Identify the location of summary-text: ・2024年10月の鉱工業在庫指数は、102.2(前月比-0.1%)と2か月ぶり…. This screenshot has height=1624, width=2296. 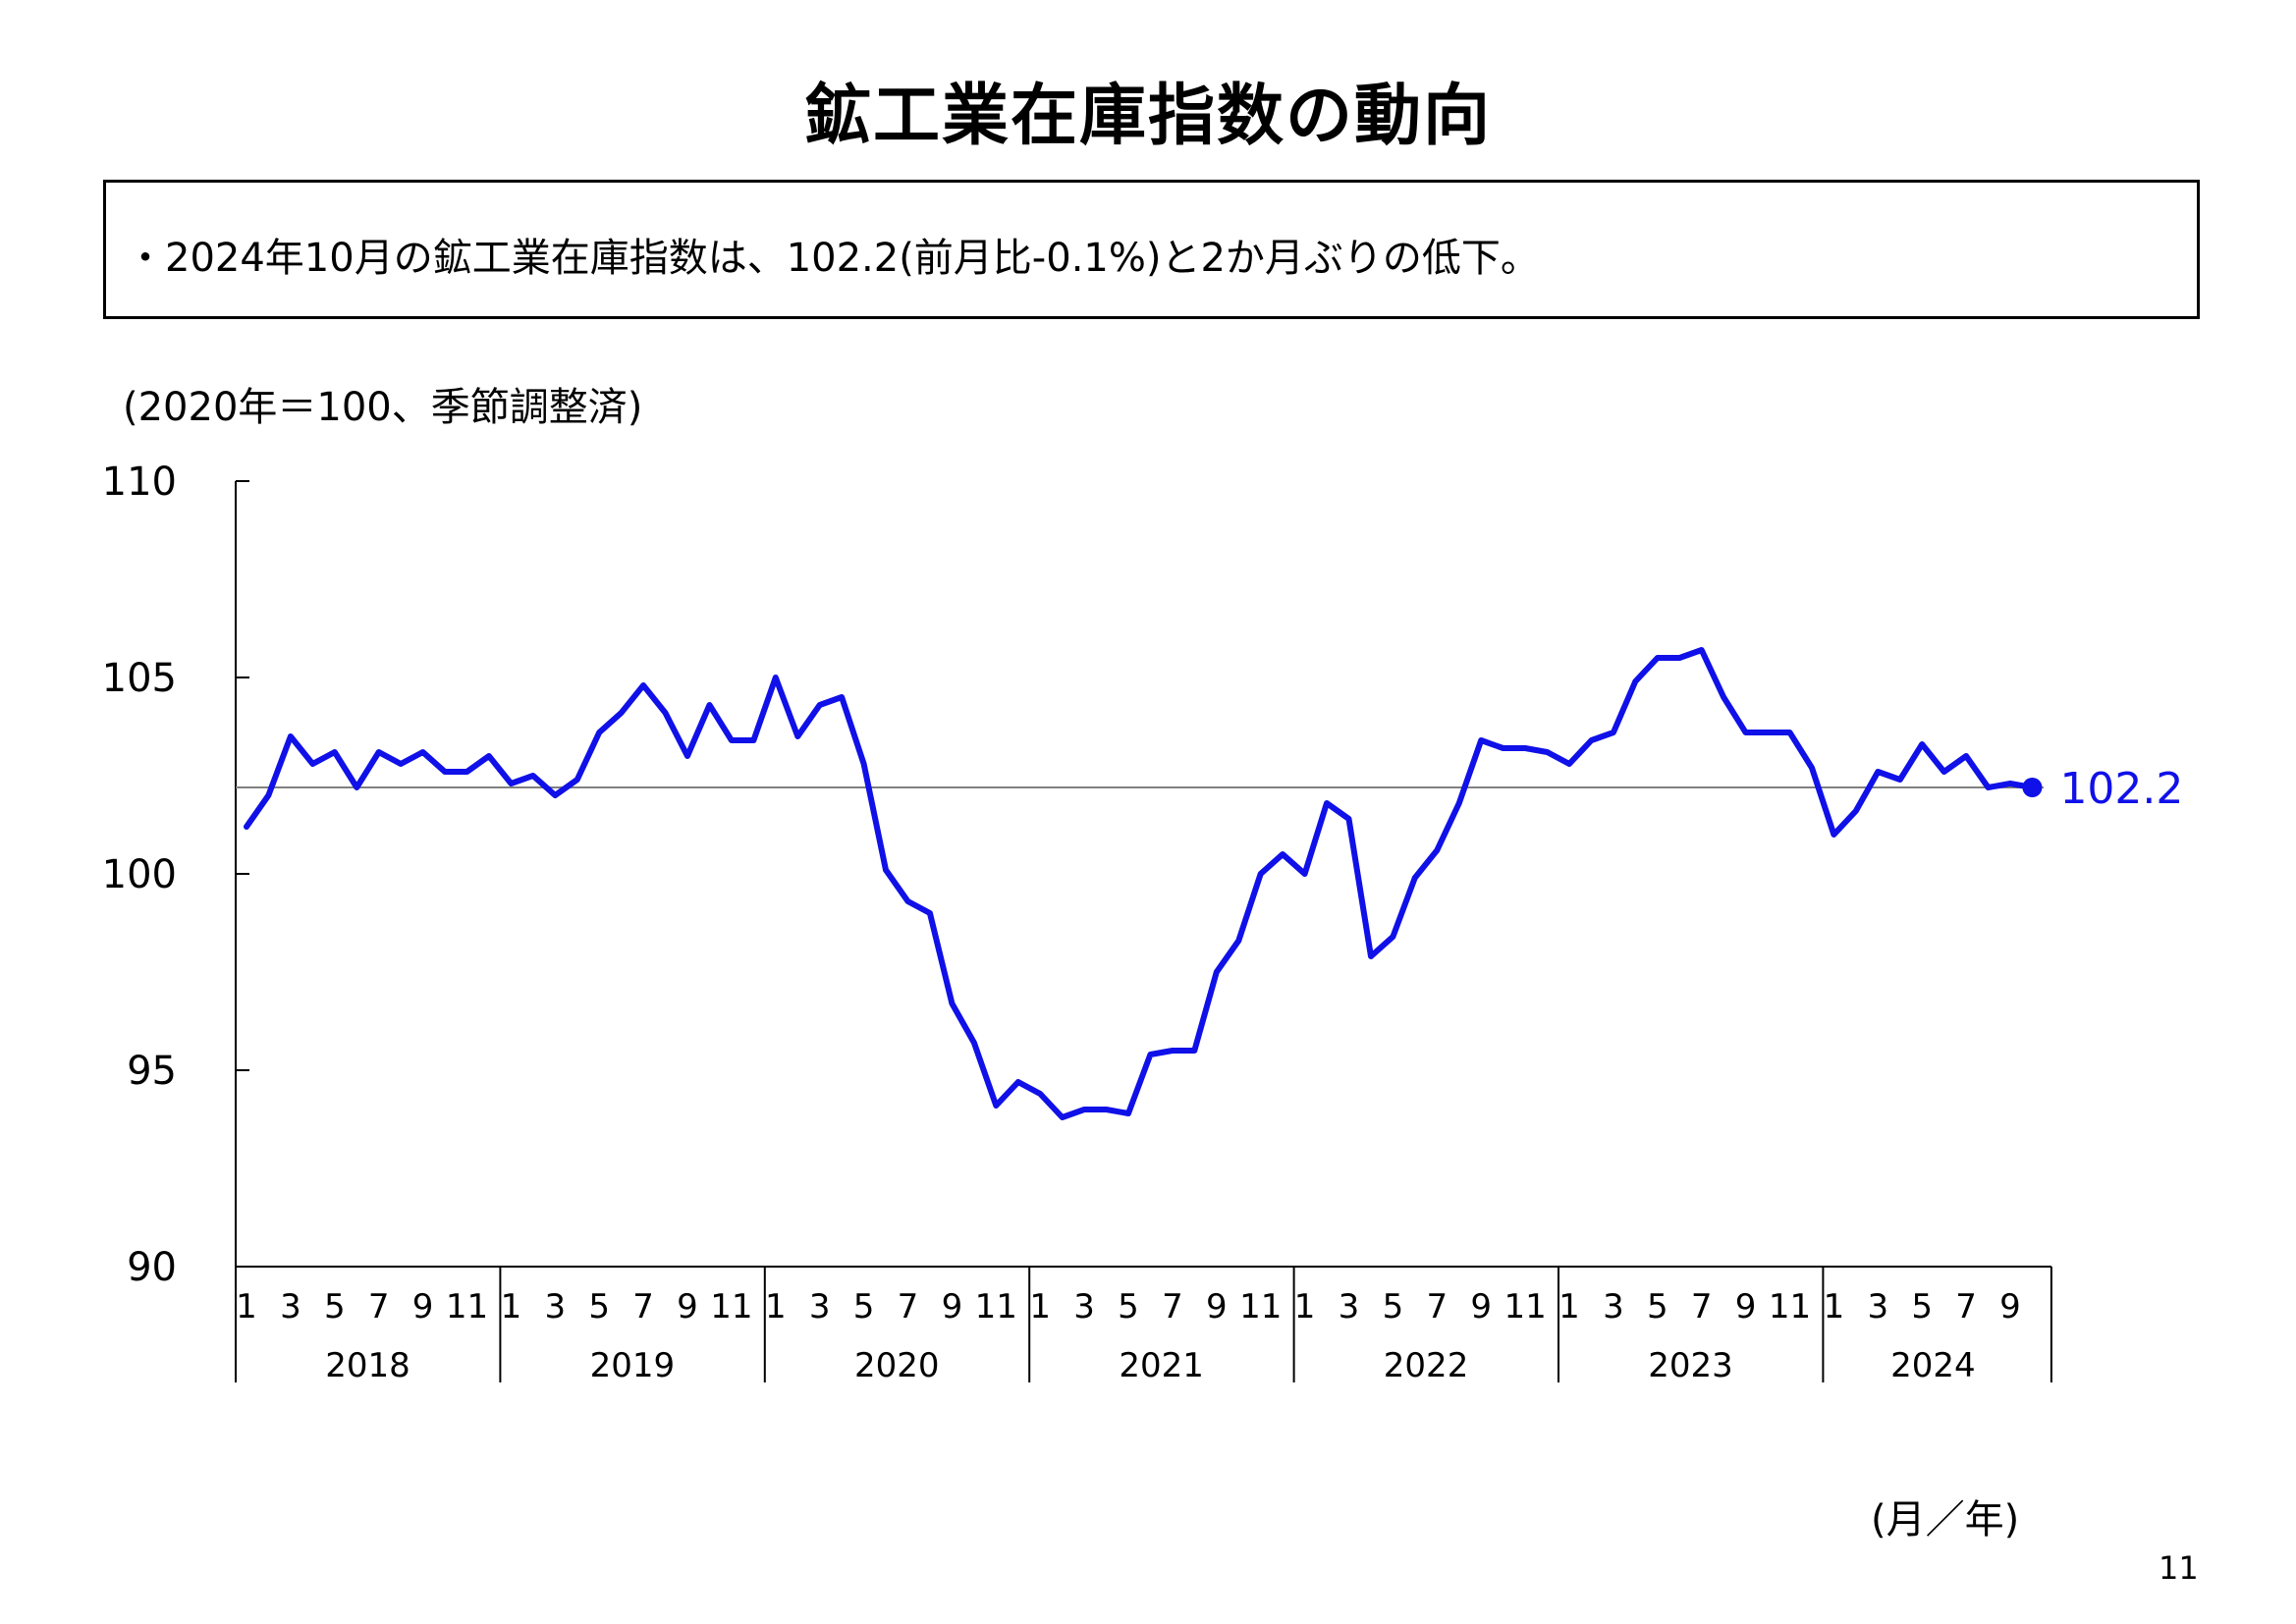
(833, 258).